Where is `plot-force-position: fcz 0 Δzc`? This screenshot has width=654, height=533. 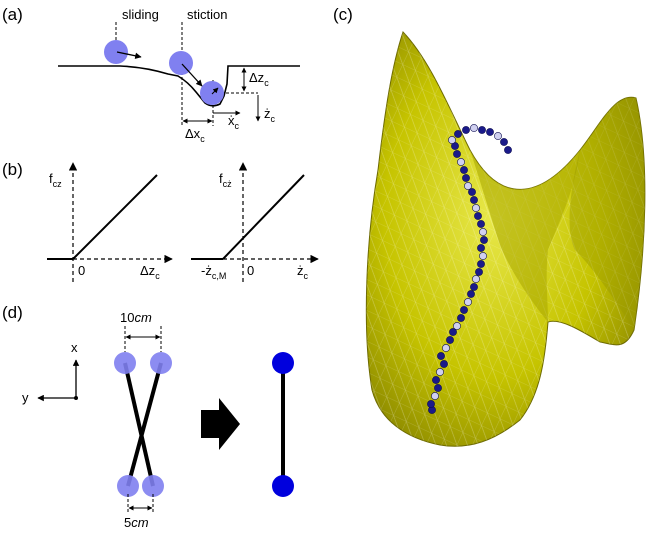
plot-force-position: fcz 0 Δzc is located at coordinates (110, 222).